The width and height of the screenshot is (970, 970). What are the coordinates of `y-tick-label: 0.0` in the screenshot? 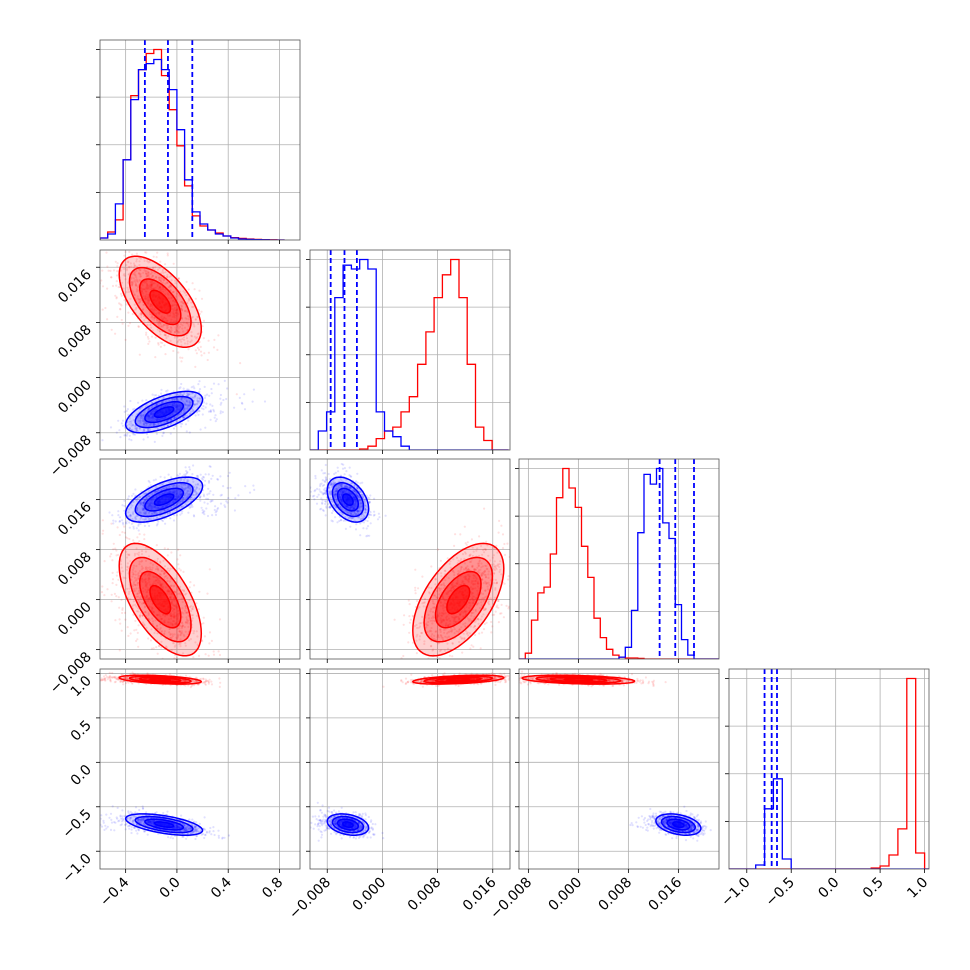 It's located at (81, 775).